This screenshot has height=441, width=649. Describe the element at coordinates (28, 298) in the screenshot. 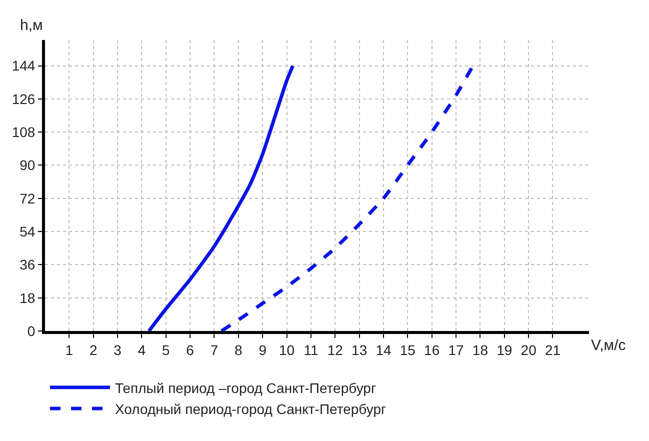

I see `y-tick-label: 18` at that location.